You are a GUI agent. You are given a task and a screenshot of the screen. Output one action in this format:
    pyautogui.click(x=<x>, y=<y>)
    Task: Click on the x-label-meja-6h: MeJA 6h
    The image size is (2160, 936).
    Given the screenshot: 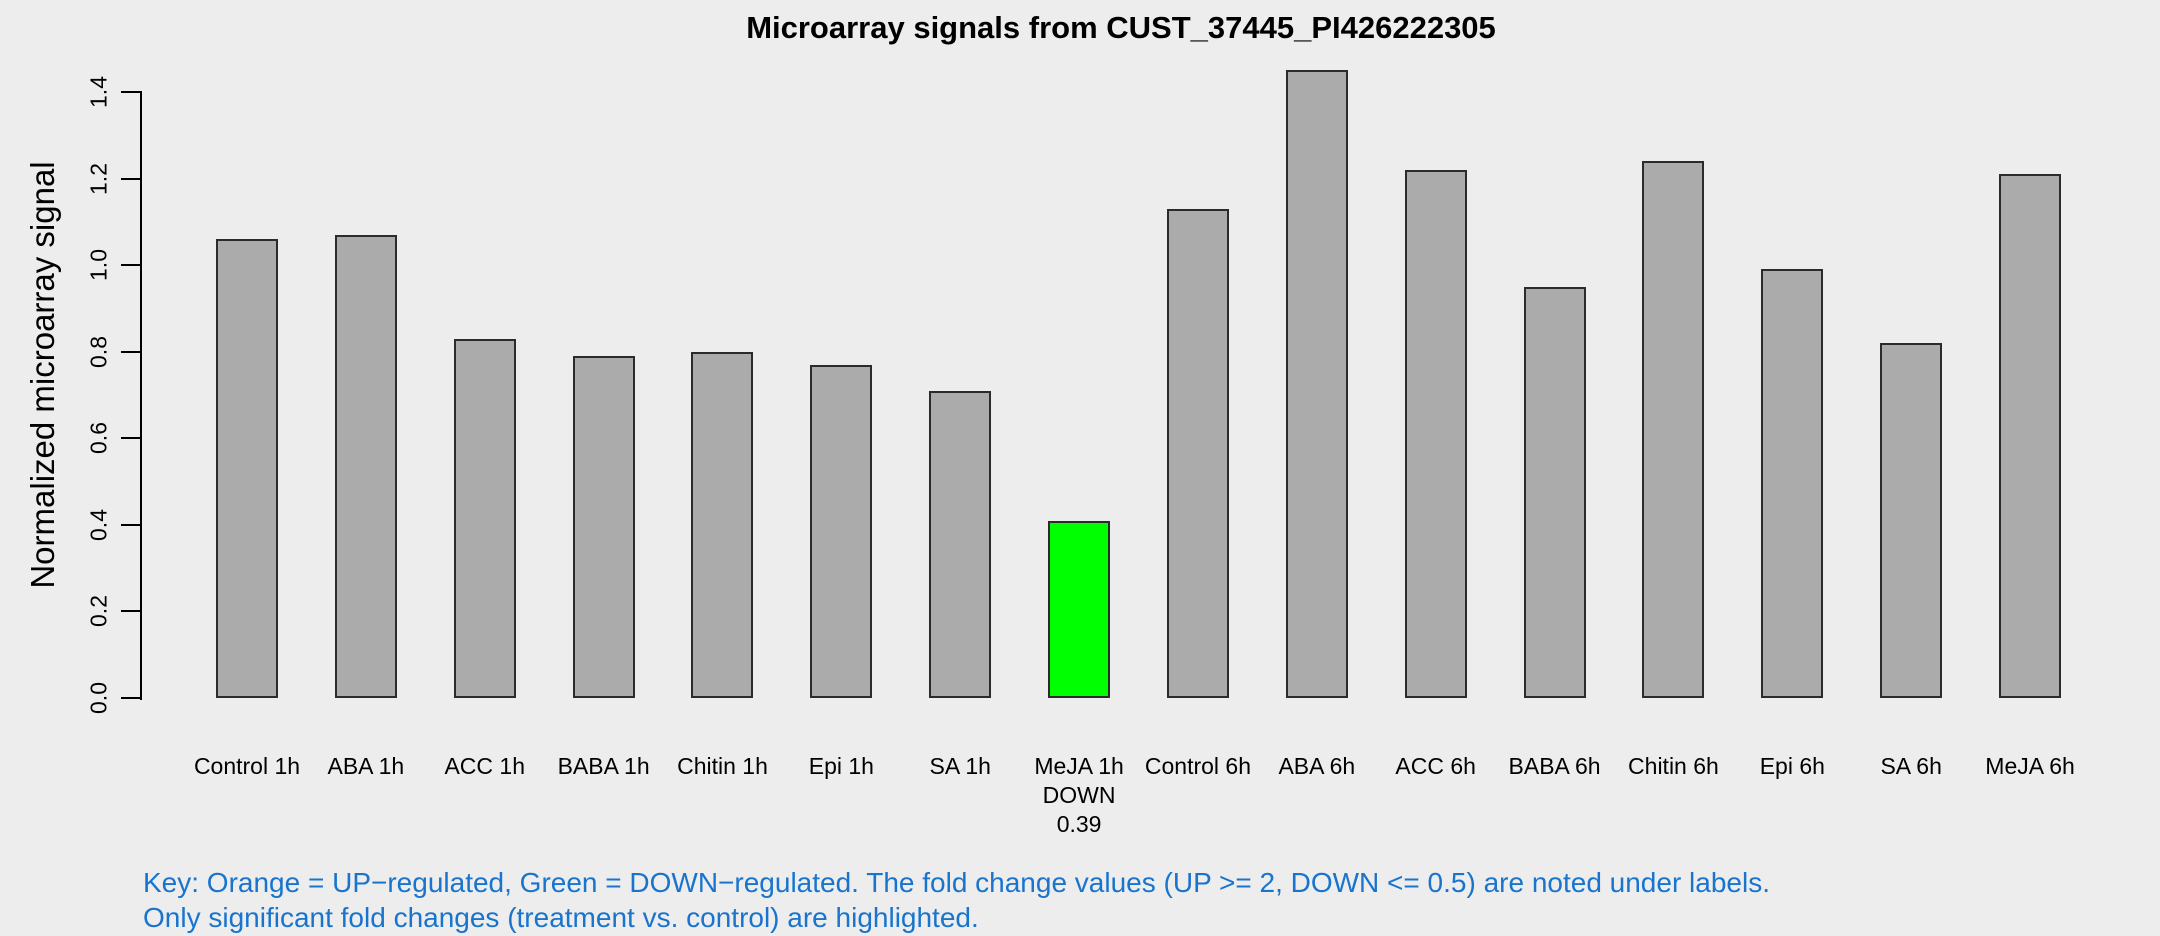 What is the action you would take?
    pyautogui.click(x=2030, y=766)
    